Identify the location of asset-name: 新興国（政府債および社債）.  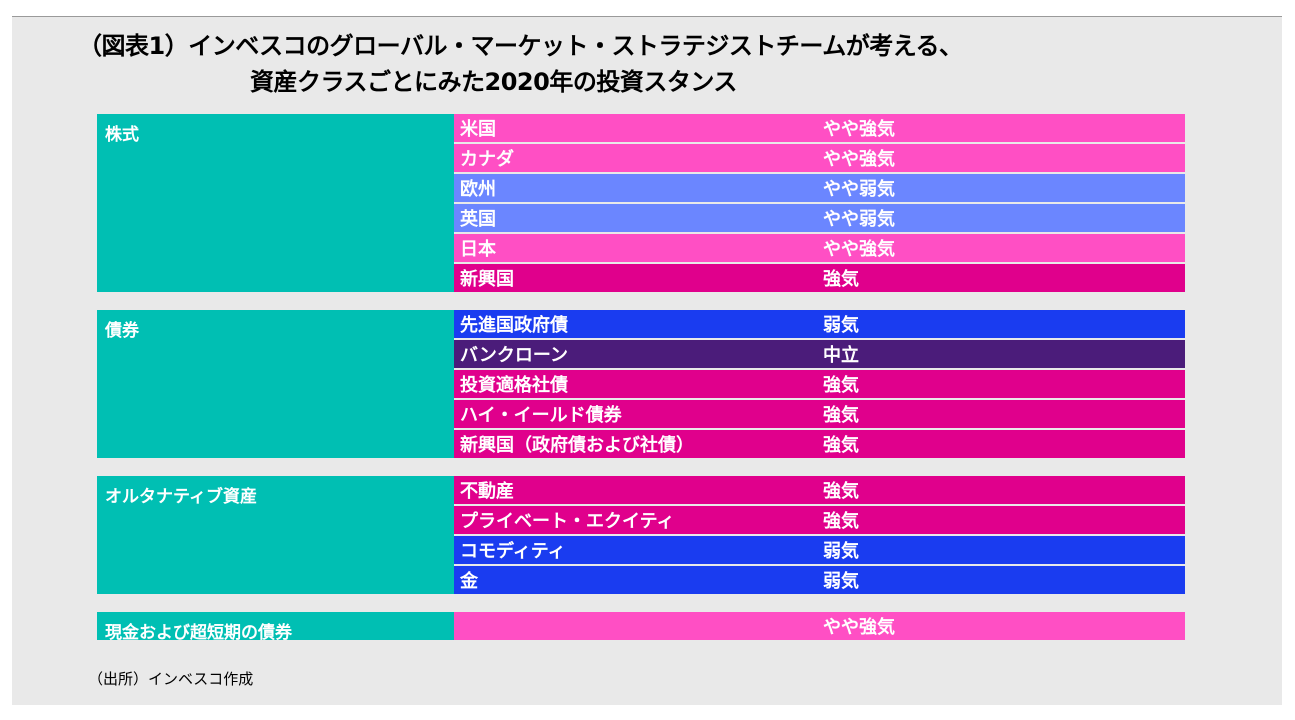
(577, 445).